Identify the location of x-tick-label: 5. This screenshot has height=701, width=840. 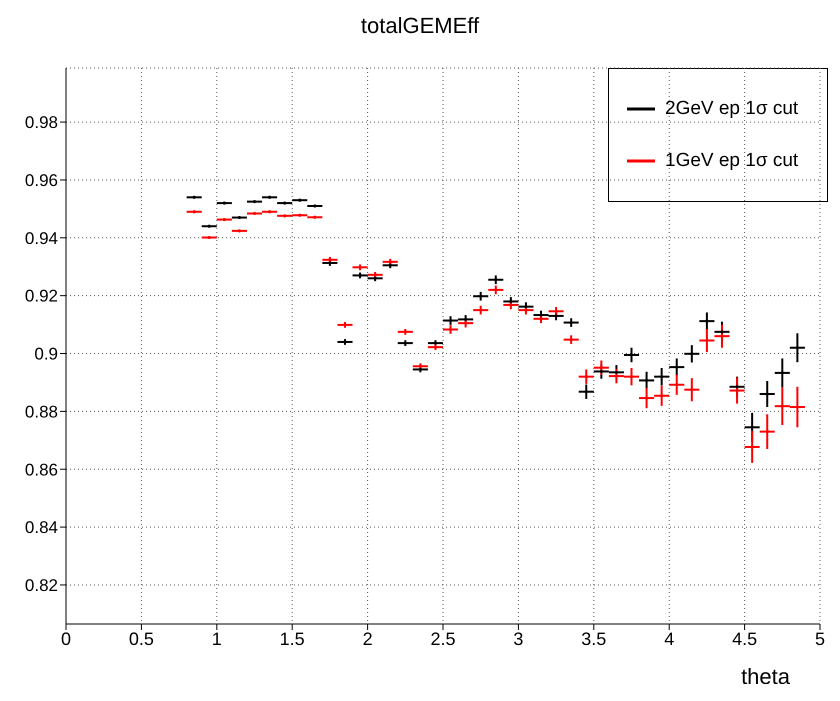
(820, 638).